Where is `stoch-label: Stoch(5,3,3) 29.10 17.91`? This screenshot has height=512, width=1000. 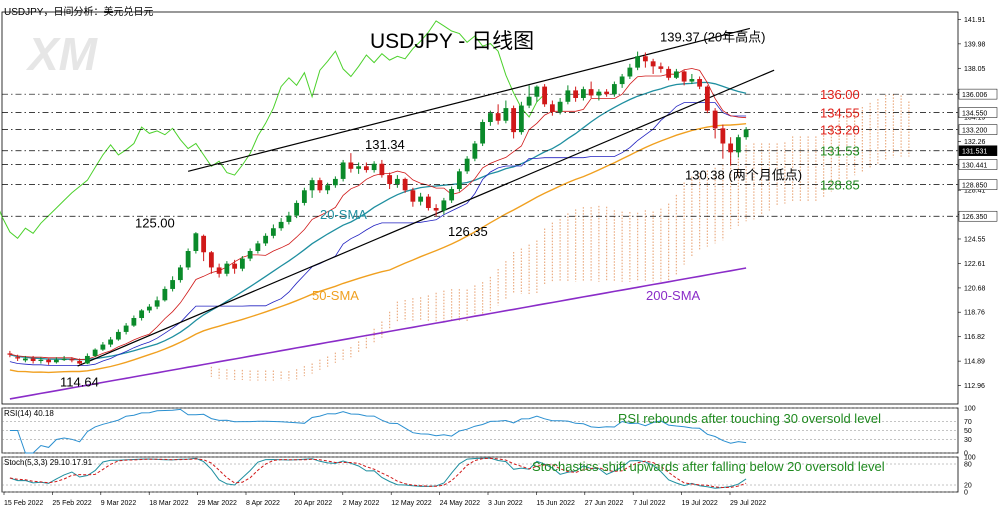
stoch-label: Stoch(5,3,3) 29.10 17.91 is located at coordinates (48, 462).